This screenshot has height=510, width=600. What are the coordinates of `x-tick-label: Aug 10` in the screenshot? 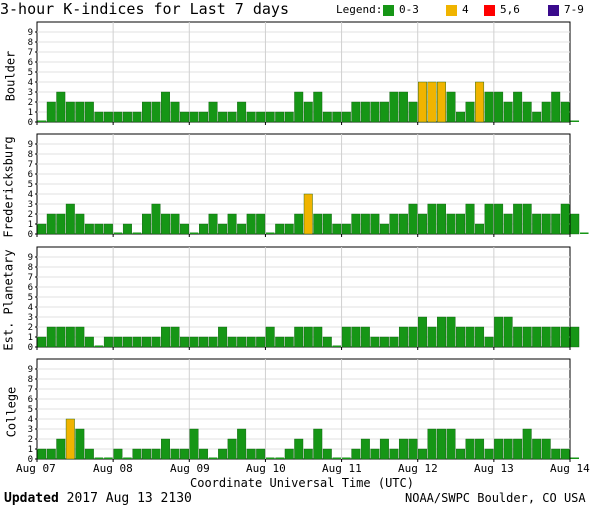 It's located at (266, 468).